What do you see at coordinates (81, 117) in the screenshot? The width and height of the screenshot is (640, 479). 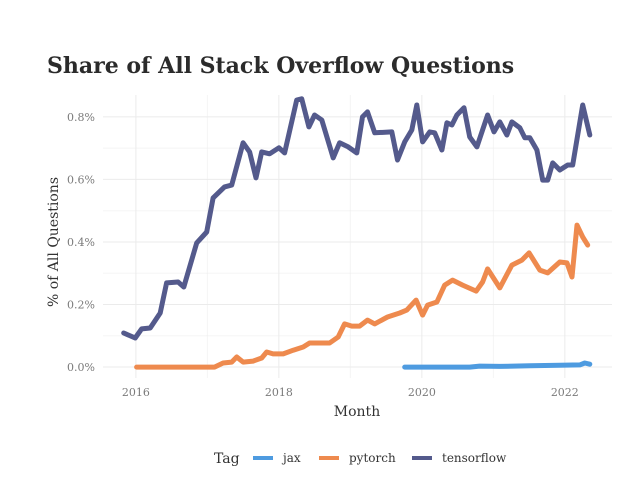 I see `y-tick-label: 0.8%` at bounding box center [81, 117].